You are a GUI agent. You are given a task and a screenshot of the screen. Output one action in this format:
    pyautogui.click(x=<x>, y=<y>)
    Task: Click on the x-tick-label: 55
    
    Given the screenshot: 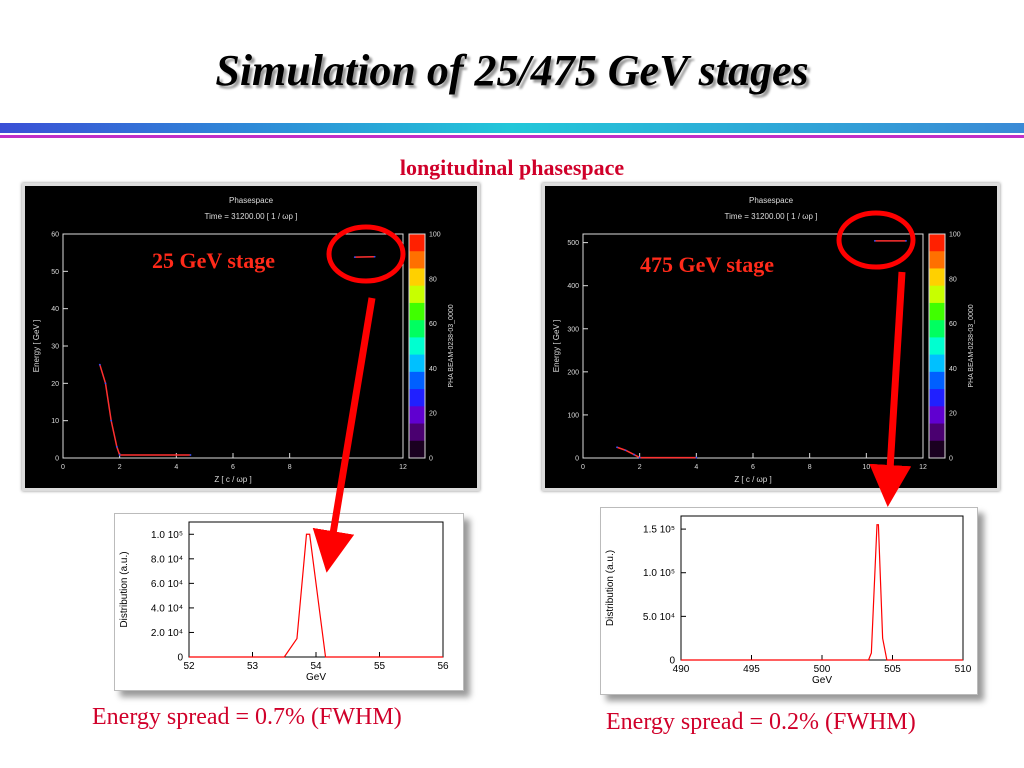 What is the action you would take?
    pyautogui.click(x=380, y=666)
    